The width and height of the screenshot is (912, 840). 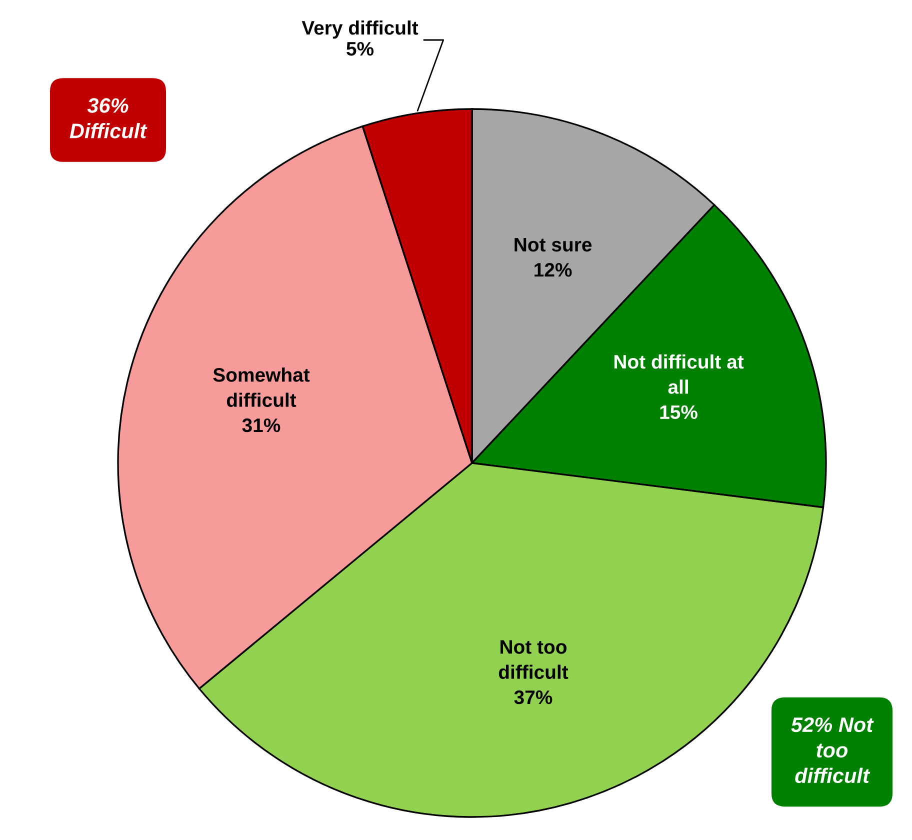 What do you see at coordinates (261, 387) in the screenshot?
I see `slice-label: Somewhat difficult` at bounding box center [261, 387].